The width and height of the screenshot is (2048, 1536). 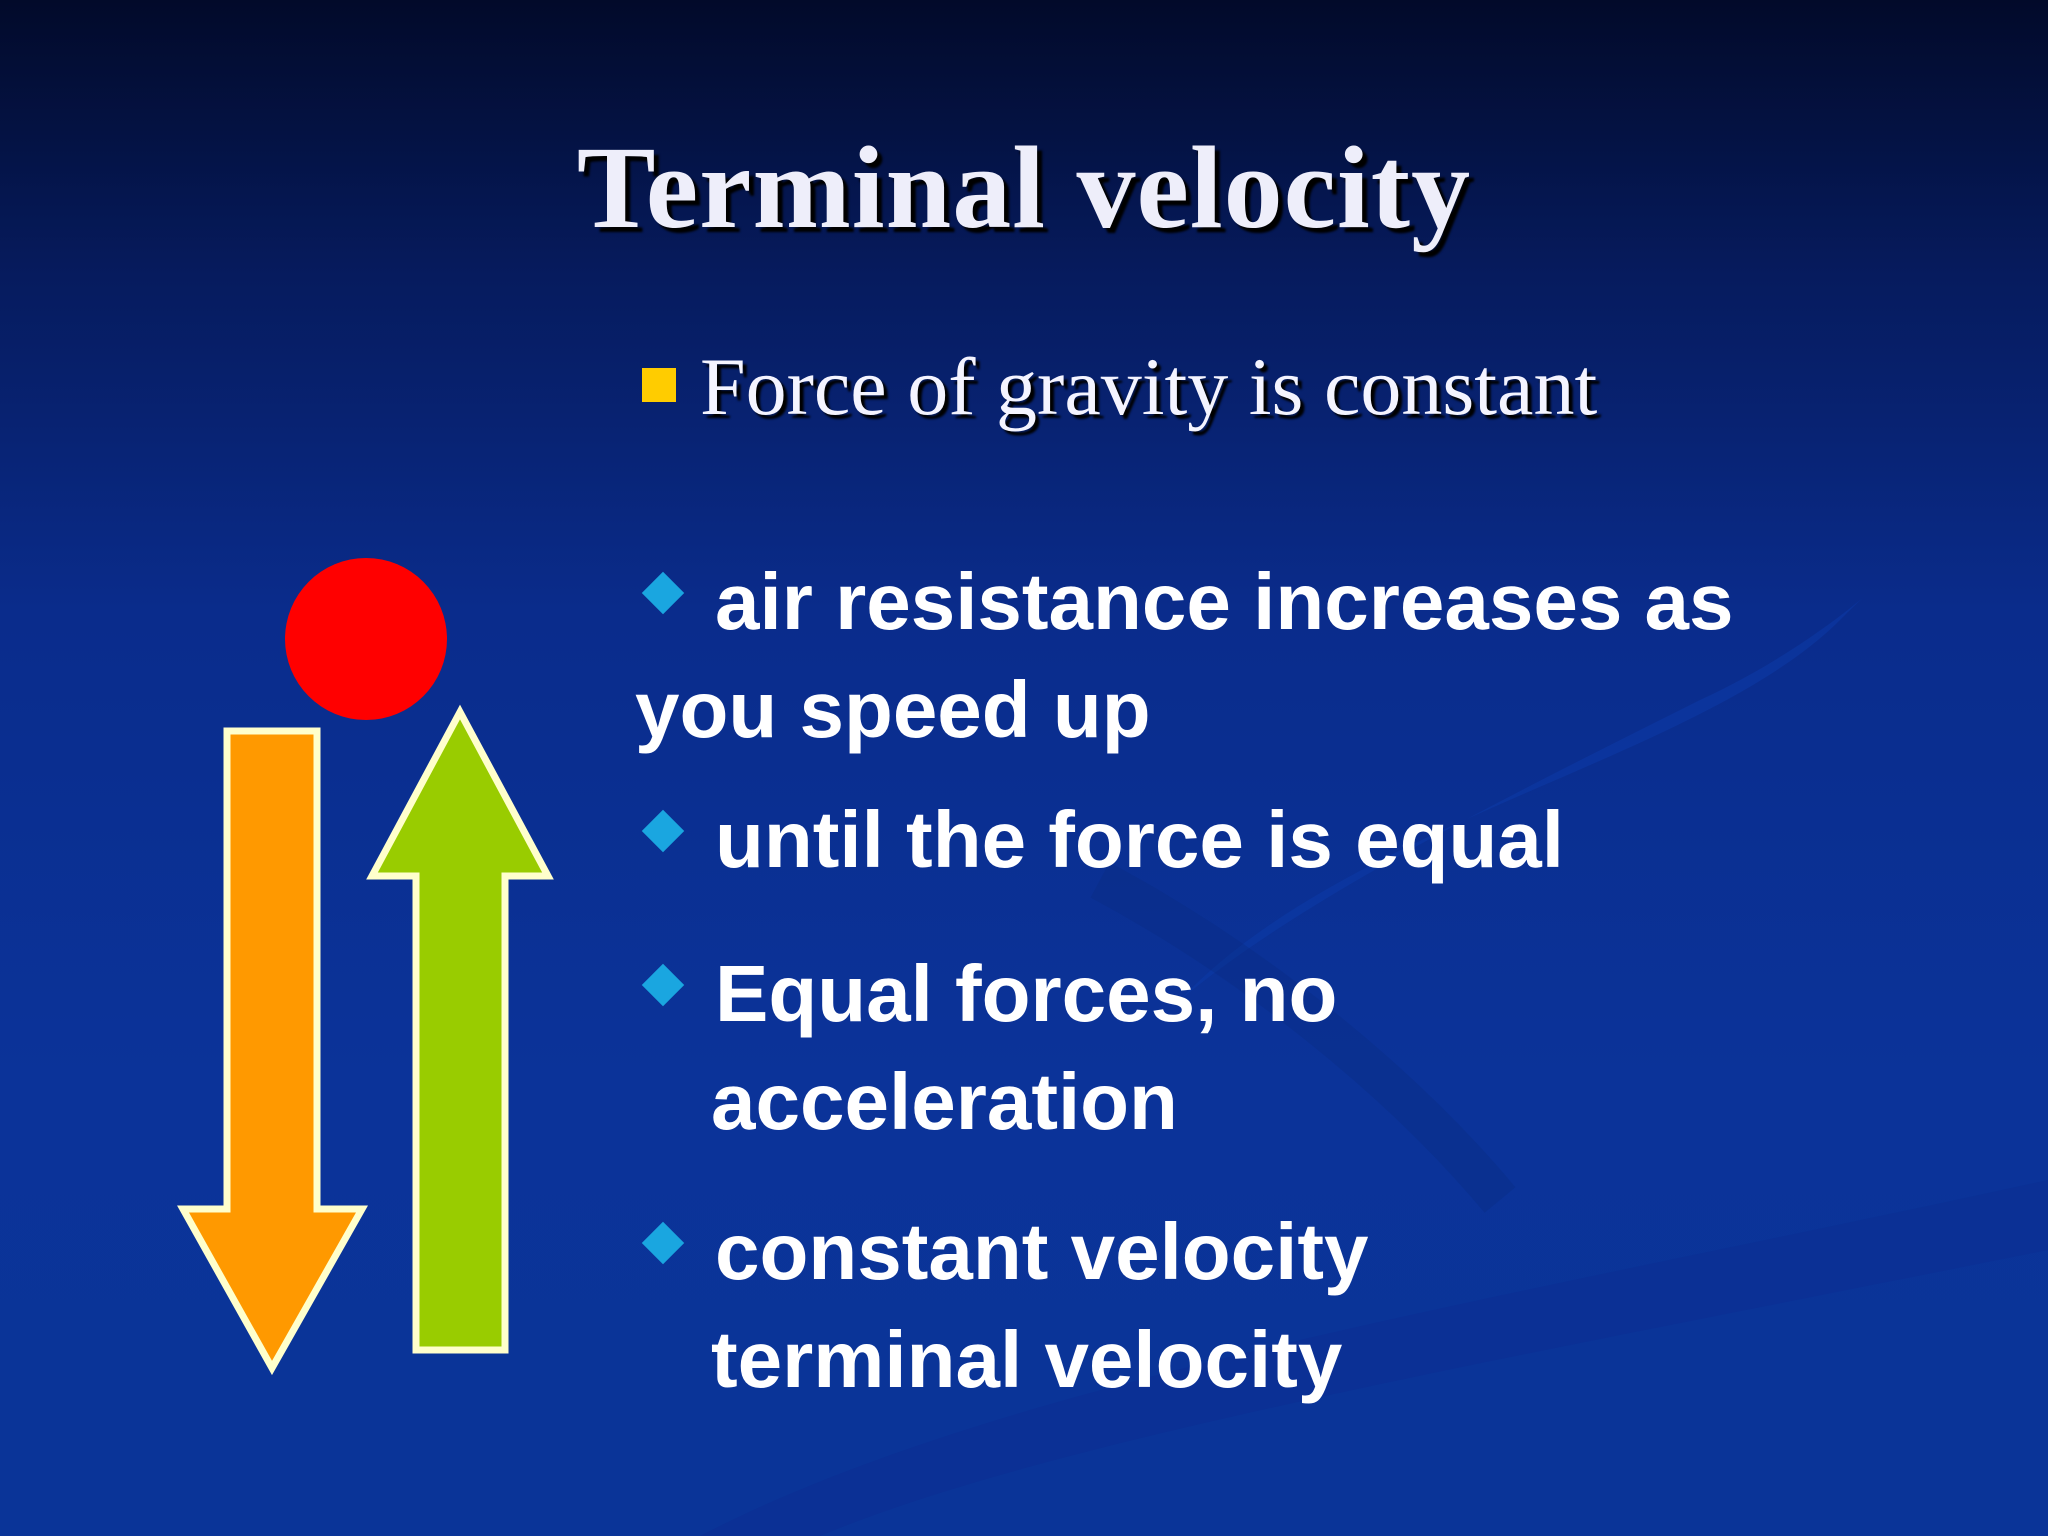 I want to click on sub-point-3-line-2: acceleration, so click(x=944, y=1101).